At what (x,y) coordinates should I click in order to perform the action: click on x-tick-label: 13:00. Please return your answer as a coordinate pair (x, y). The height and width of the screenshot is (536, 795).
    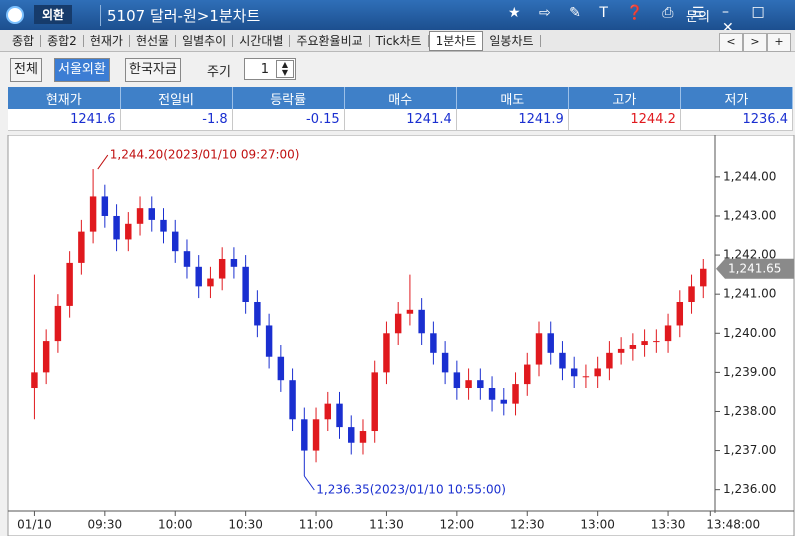
    Looking at the image, I should click on (597, 525).